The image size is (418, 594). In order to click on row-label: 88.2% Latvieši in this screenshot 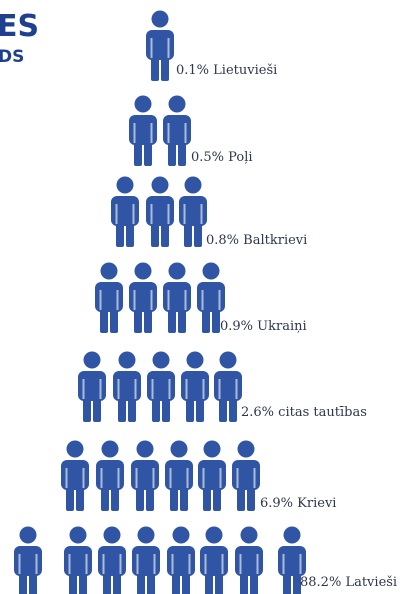, I will do `click(348, 582)`.